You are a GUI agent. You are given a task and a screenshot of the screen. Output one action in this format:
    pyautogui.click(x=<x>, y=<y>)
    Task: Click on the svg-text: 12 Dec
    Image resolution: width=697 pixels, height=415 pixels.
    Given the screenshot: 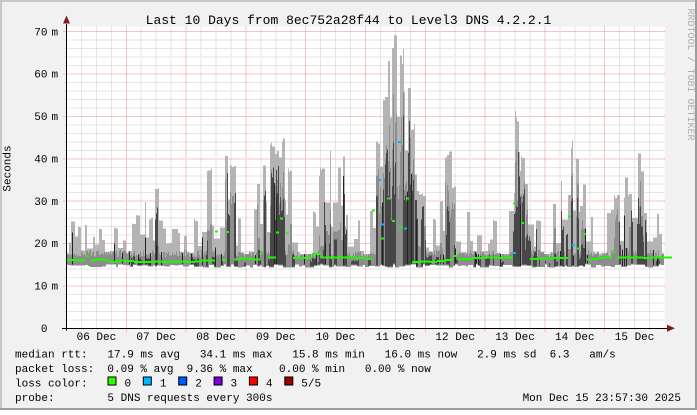 What is the action you would take?
    pyautogui.click(x=455, y=338)
    